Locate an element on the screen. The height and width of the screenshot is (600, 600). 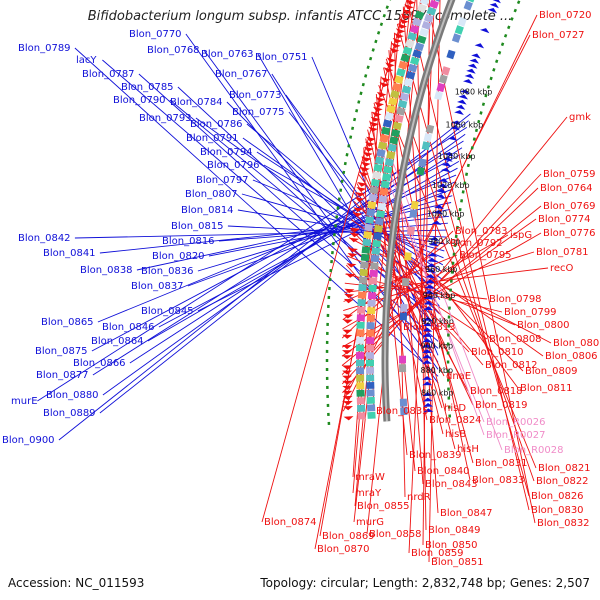
right-gene-label: murG is located at coordinates (370, 522).